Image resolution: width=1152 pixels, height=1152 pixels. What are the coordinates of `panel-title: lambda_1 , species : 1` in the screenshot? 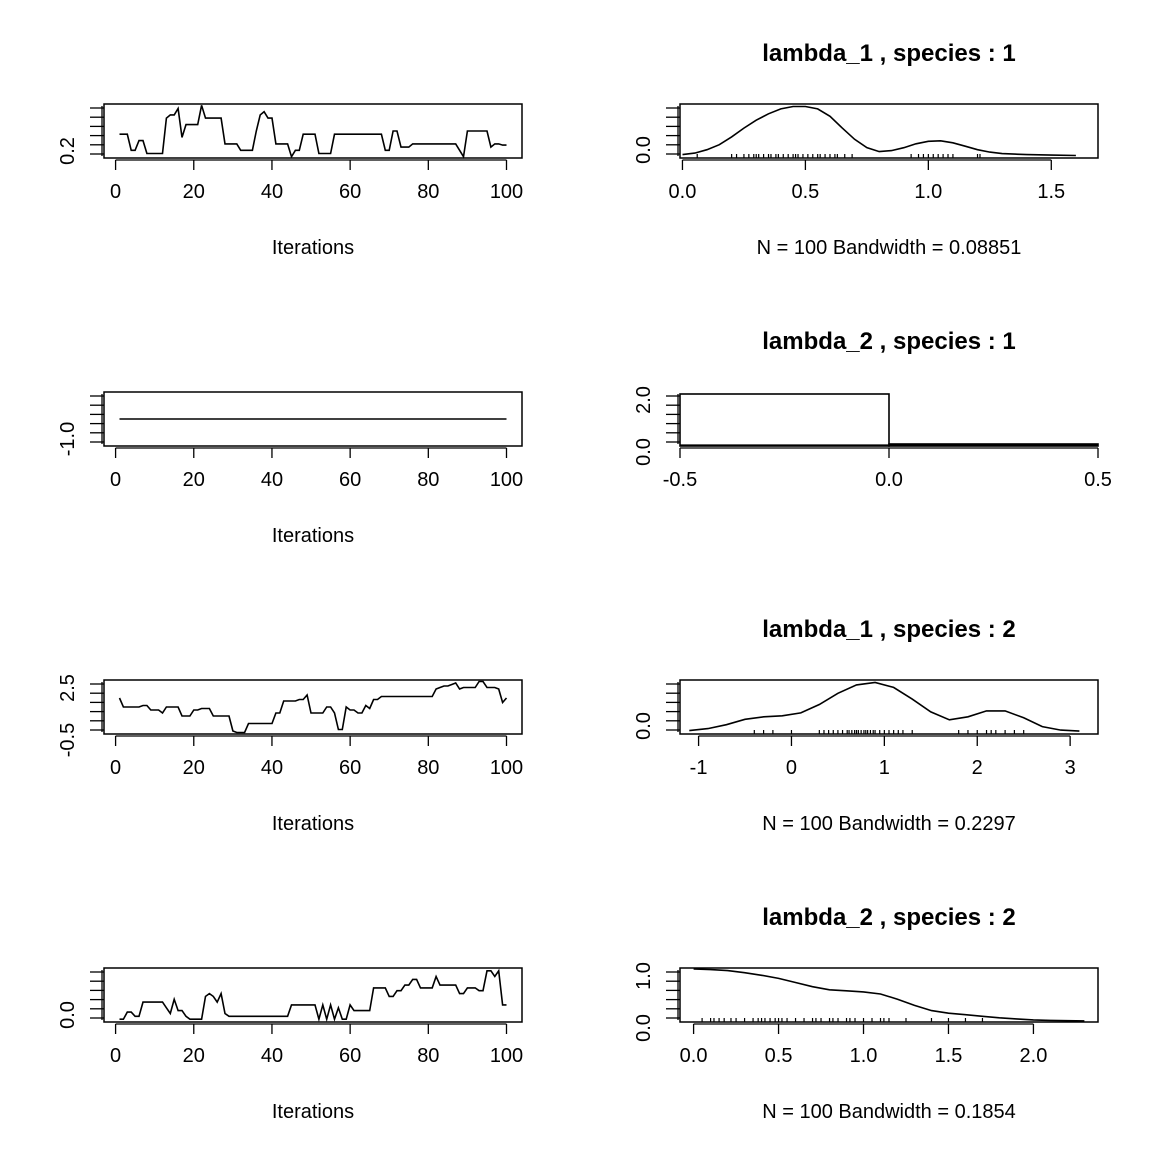 It's located at (888, 53).